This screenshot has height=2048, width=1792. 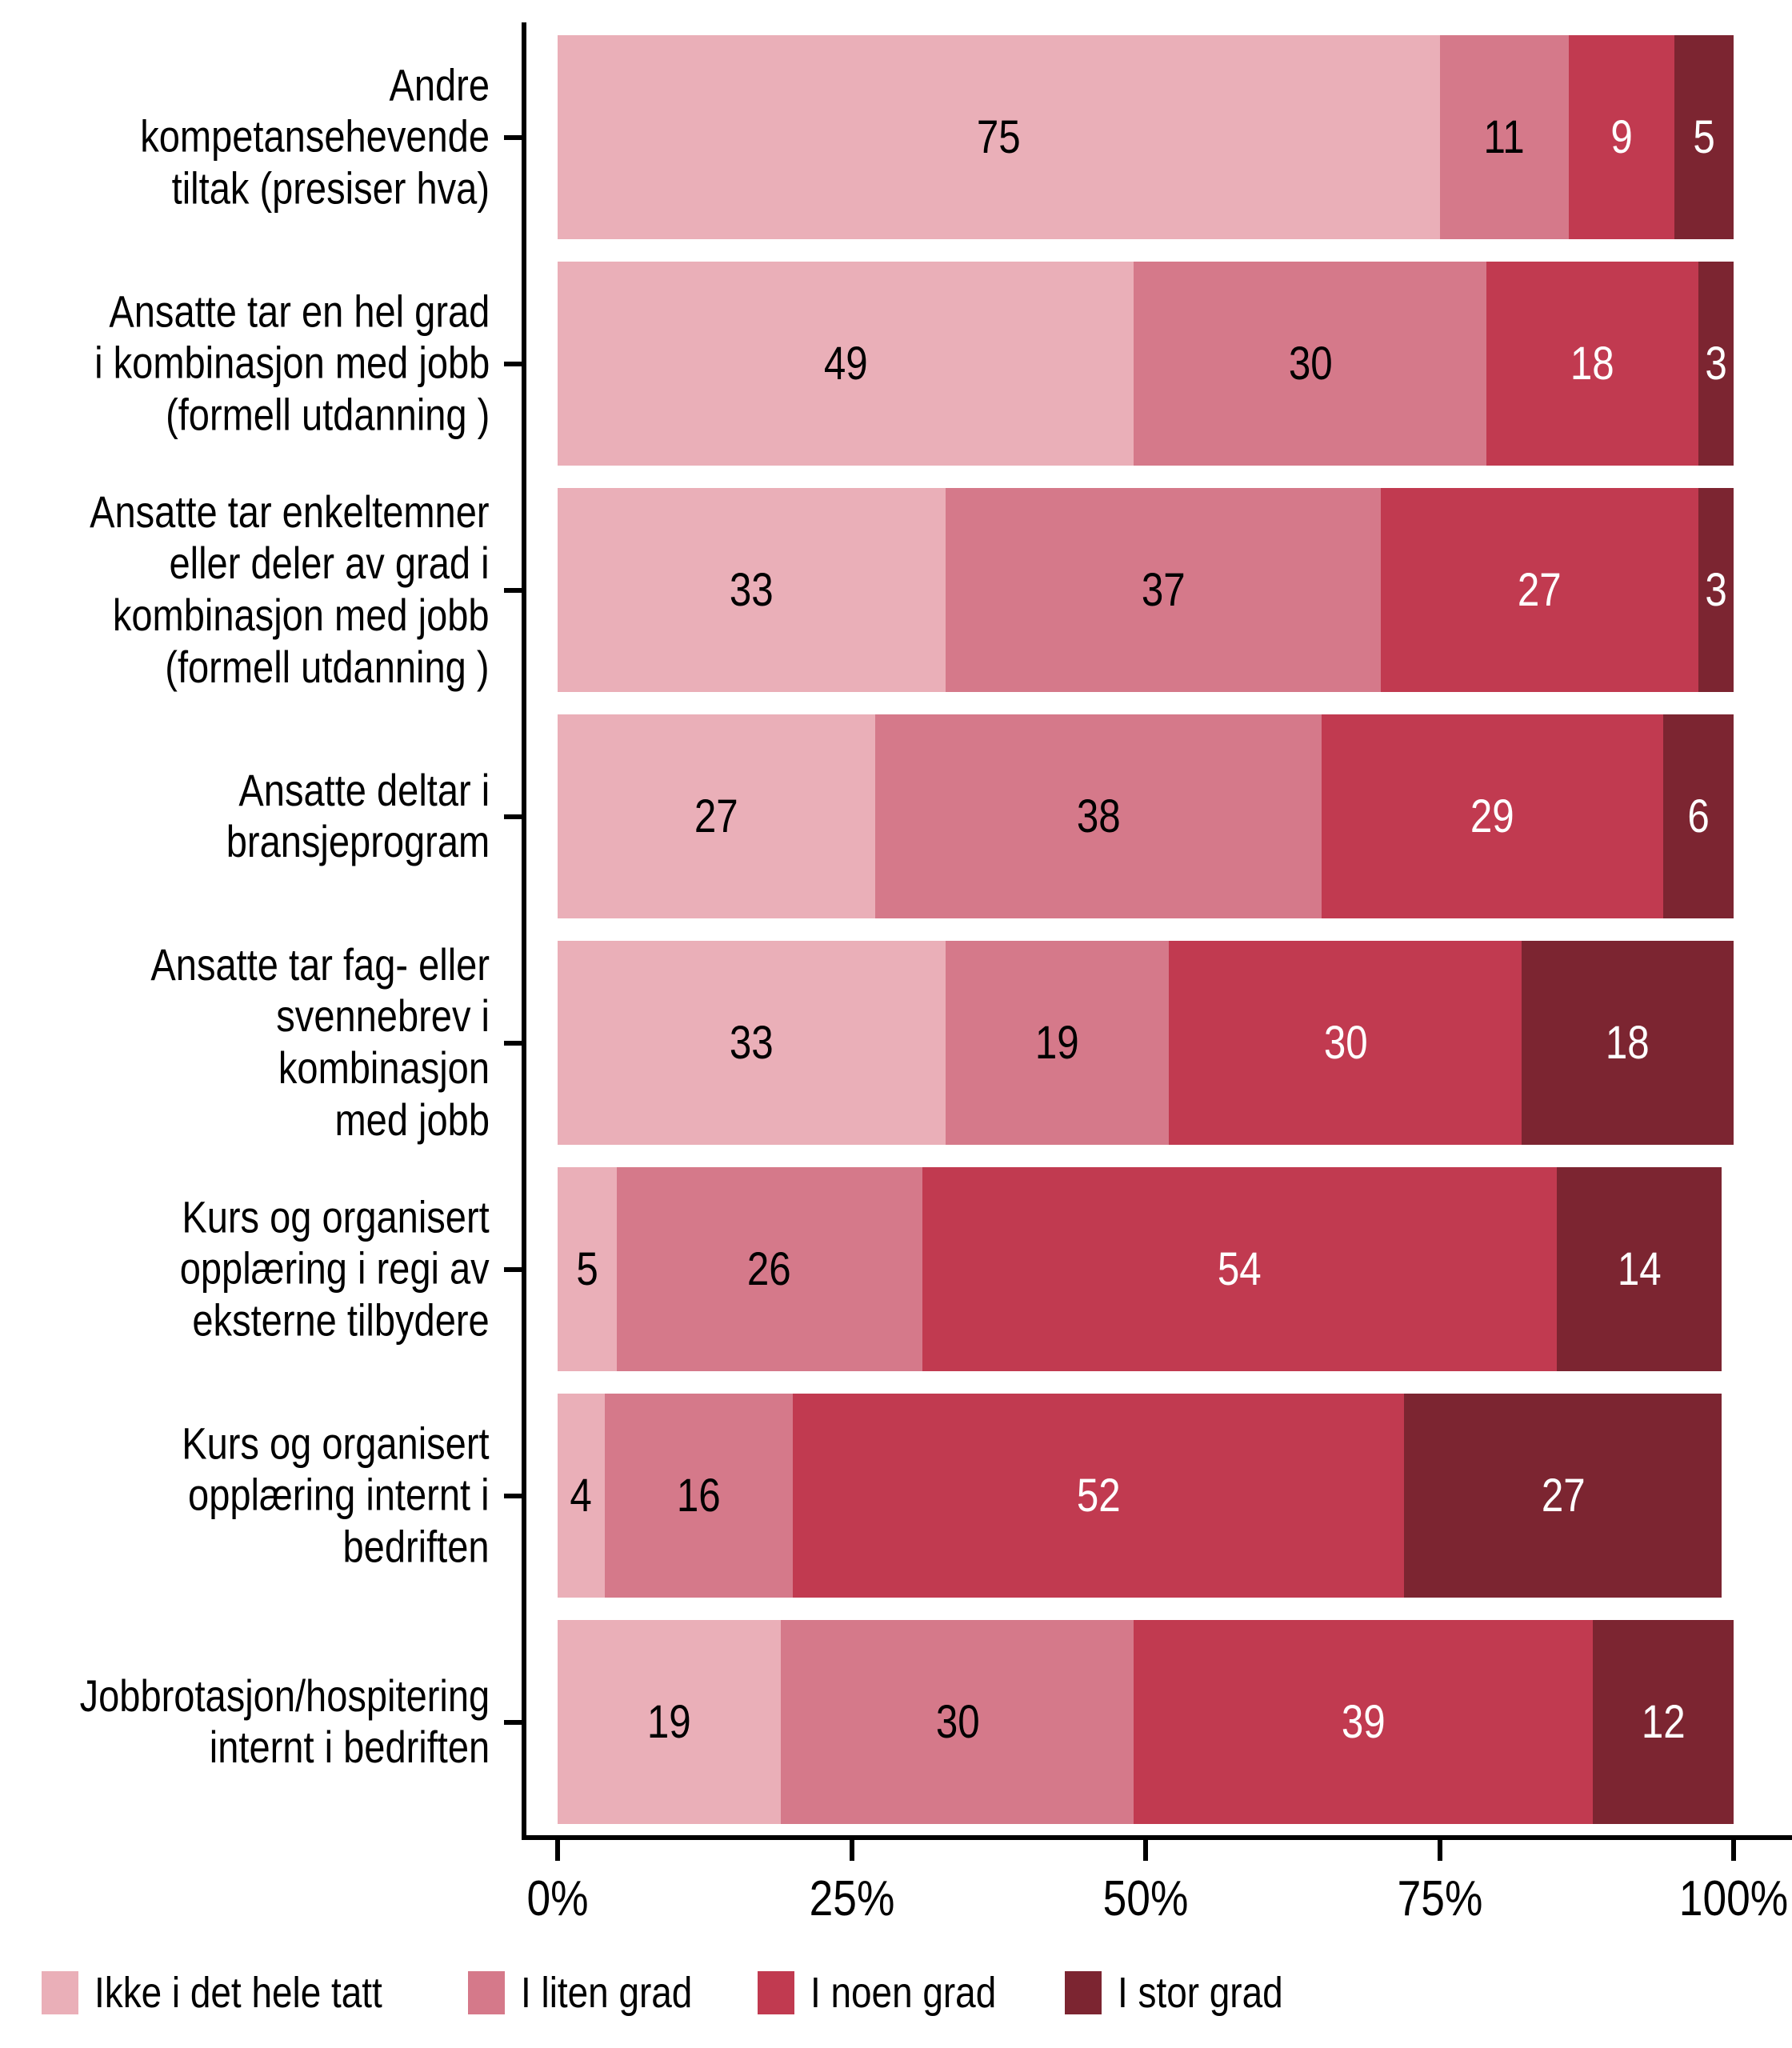 What do you see at coordinates (1058, 1043) in the screenshot?
I see `bar-segment: 19` at bounding box center [1058, 1043].